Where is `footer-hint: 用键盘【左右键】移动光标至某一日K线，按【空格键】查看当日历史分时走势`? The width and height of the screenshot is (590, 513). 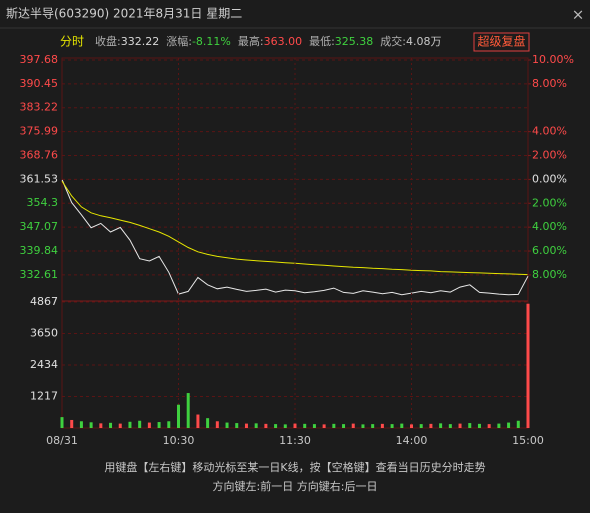
footer-hint: 用键盘【左右键】移动光标至某一日K线，按【空格键】查看当日历史分时走势 is located at coordinates (294, 467).